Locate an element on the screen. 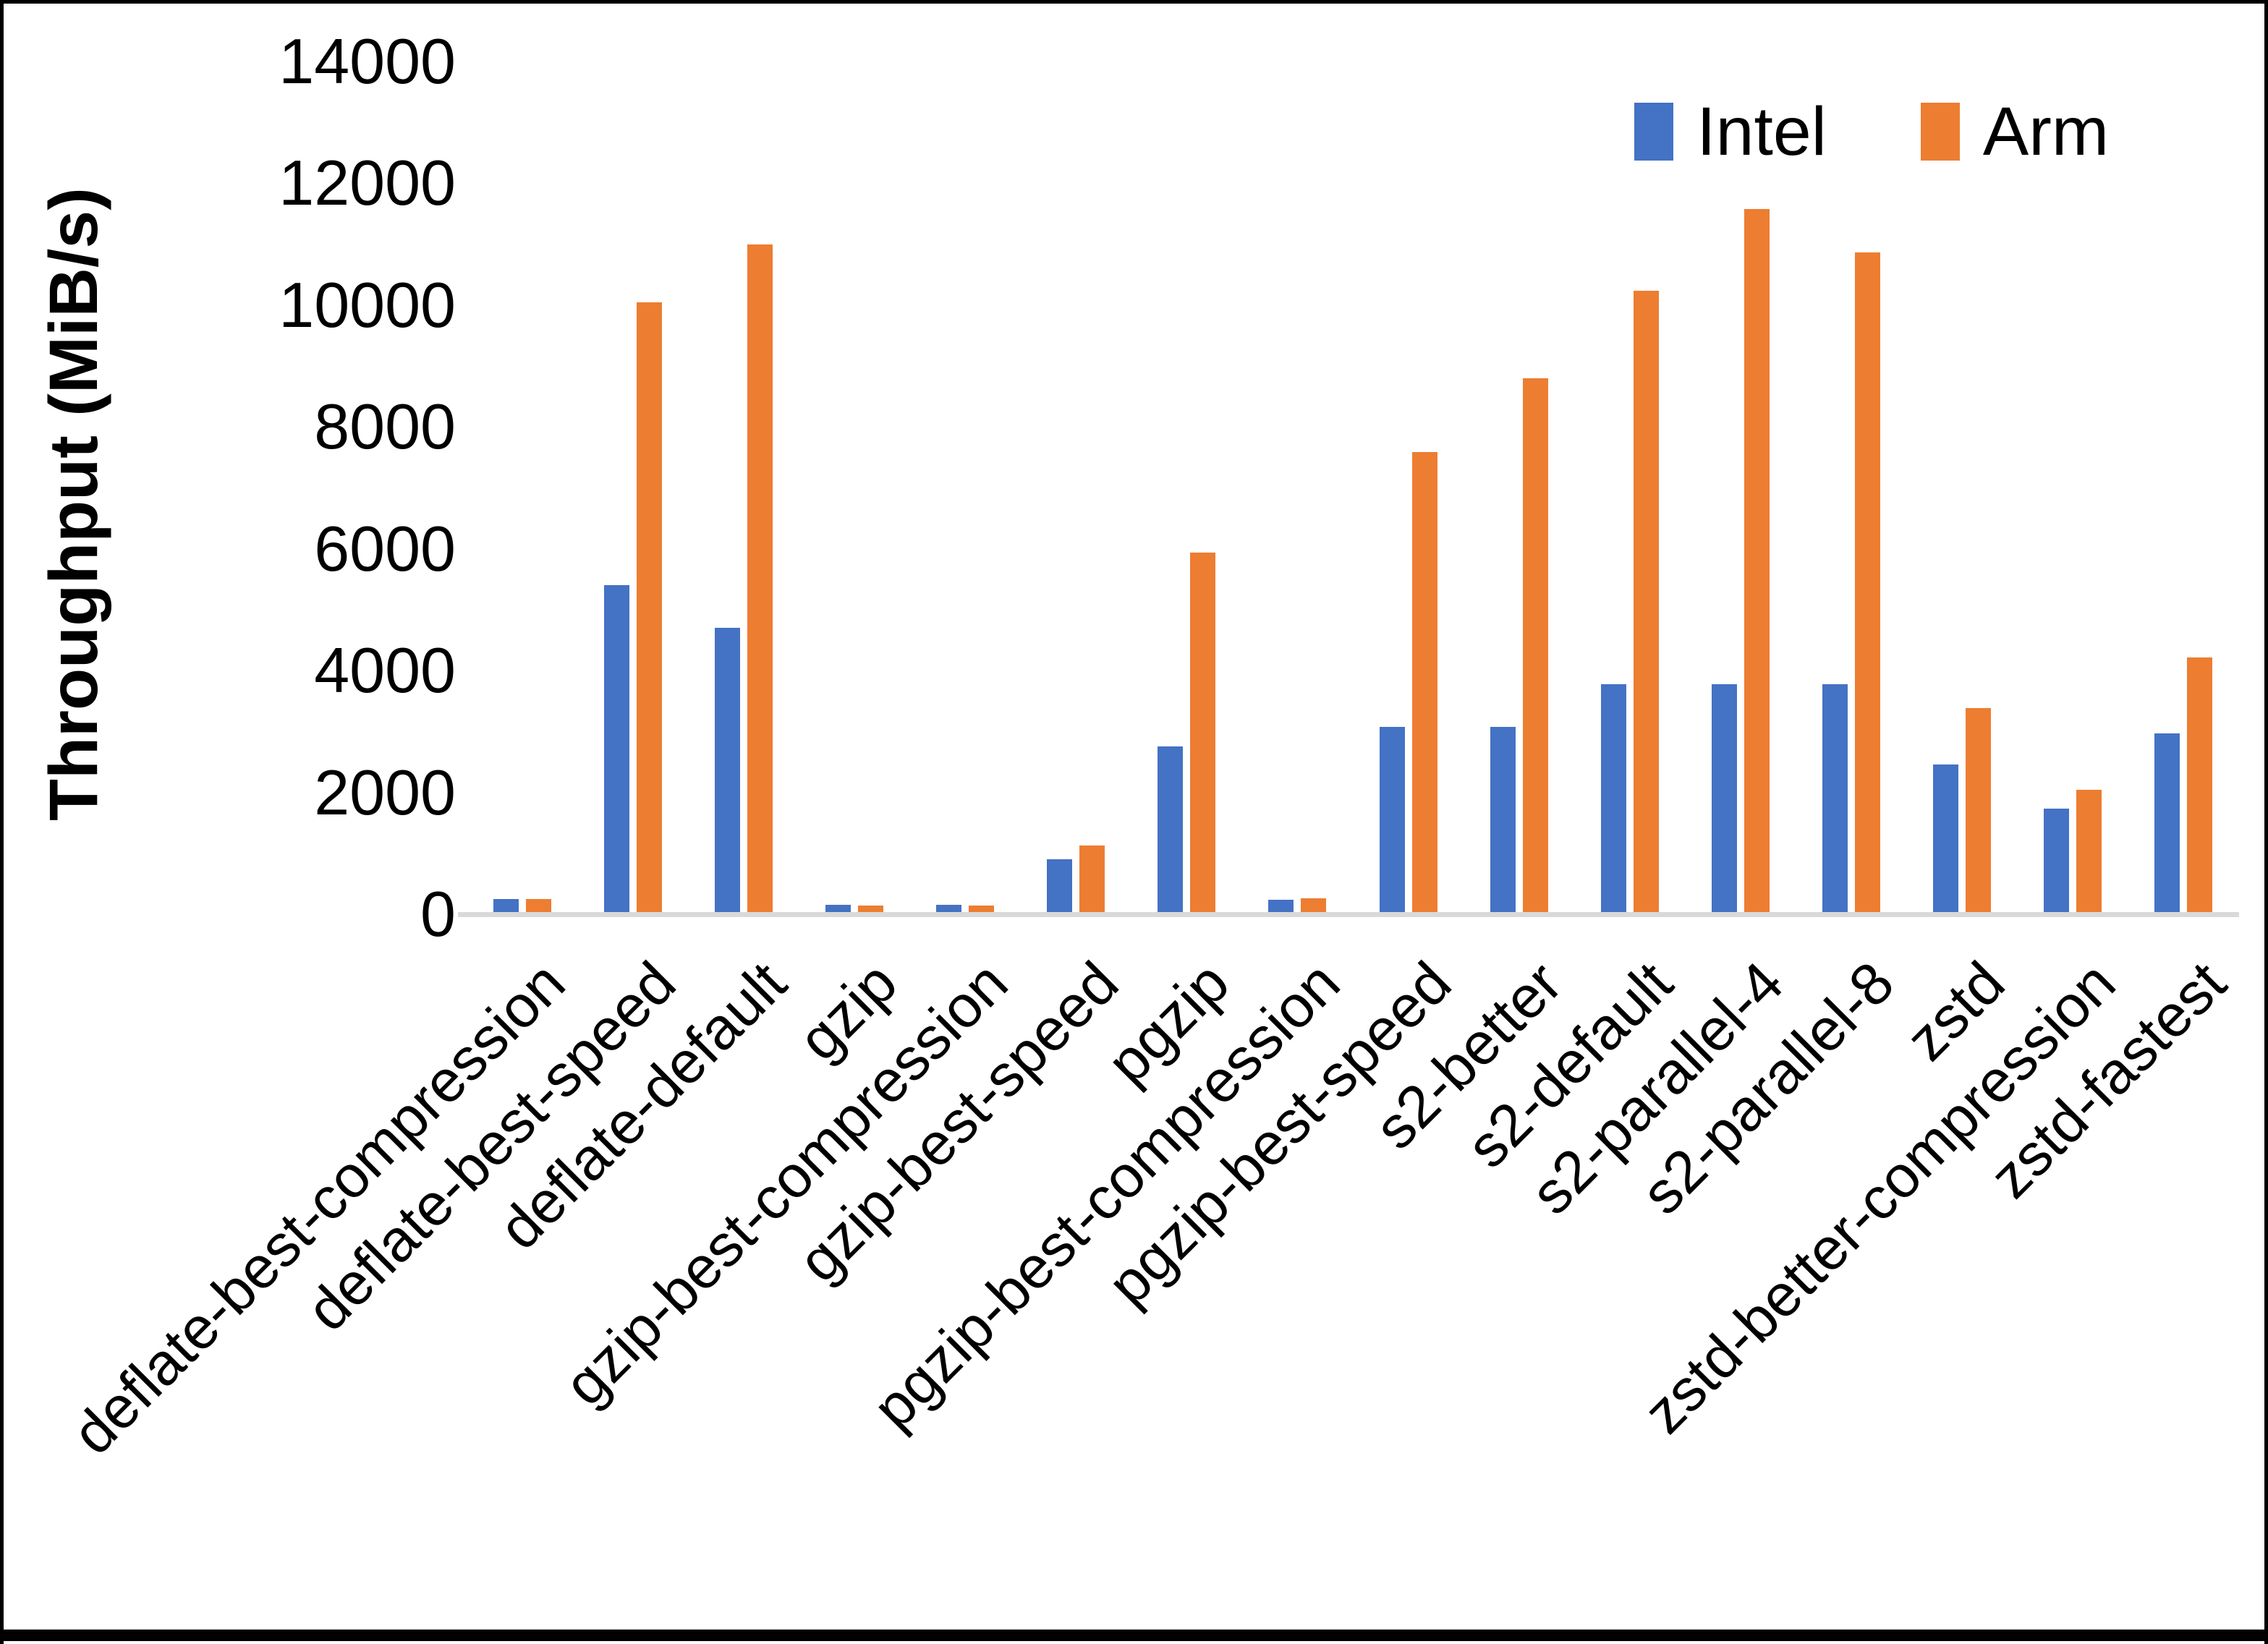  bar-intel-deflate-best-compression is located at coordinates (506, 906).